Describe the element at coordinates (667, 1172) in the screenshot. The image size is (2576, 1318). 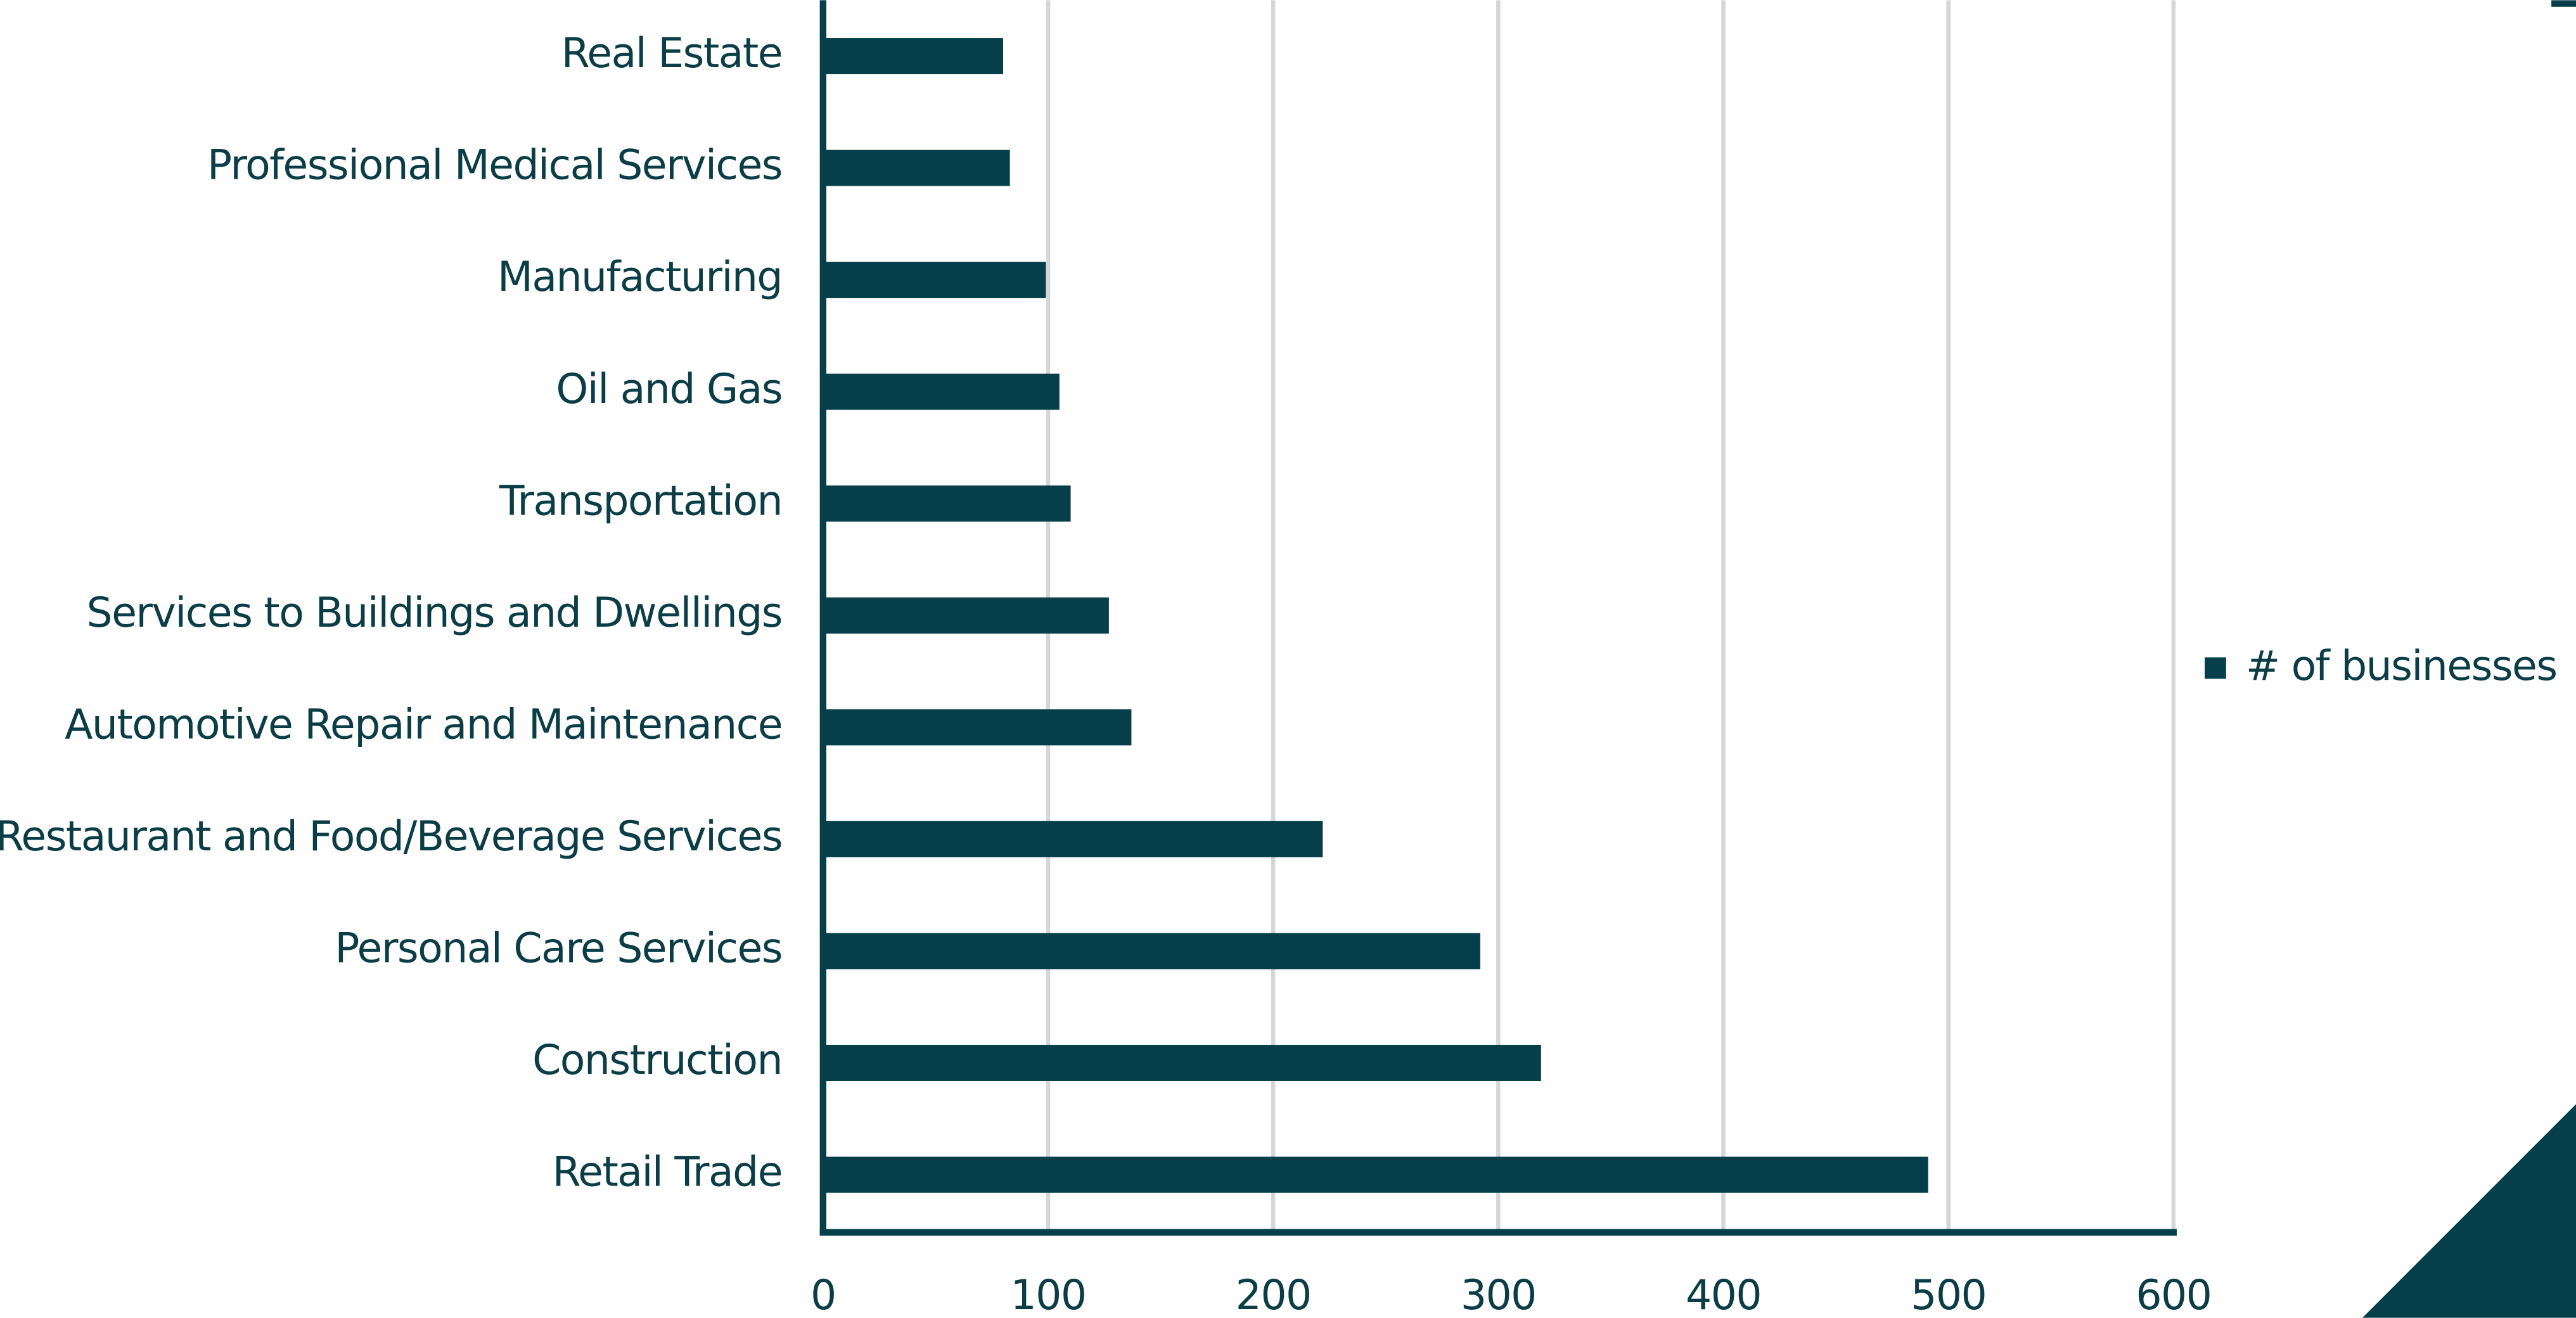
I see `y-tick-label: Retail Trade` at that location.